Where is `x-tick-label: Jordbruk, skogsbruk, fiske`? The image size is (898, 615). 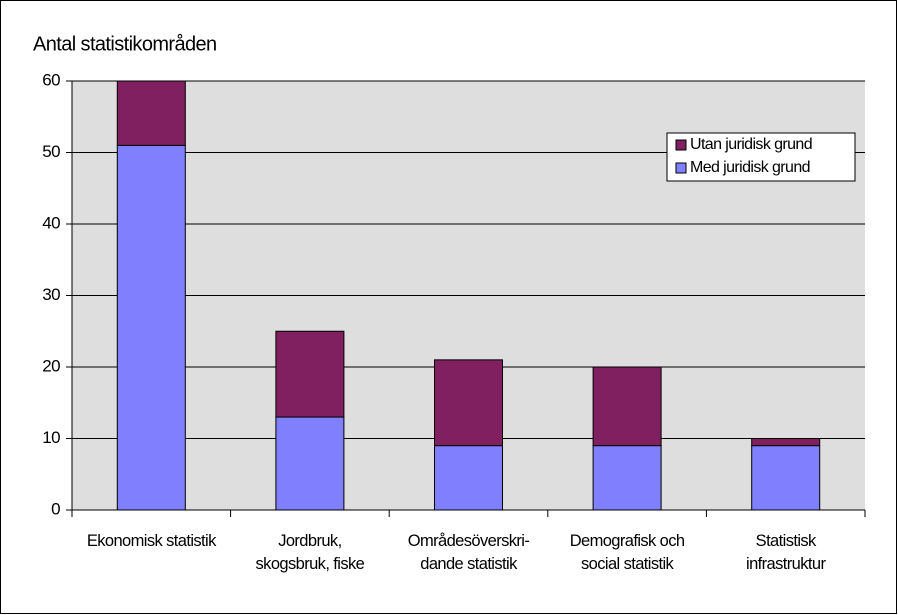 x-tick-label: Jordbruk, skogsbruk, fiske is located at coordinates (310, 552).